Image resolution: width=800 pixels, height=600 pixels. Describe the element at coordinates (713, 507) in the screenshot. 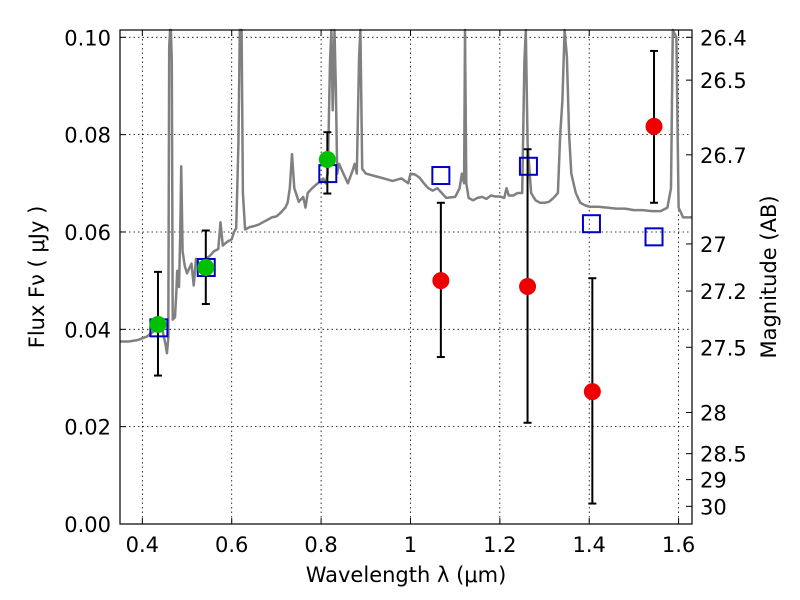

I see `y2-tick-label: 30` at that location.